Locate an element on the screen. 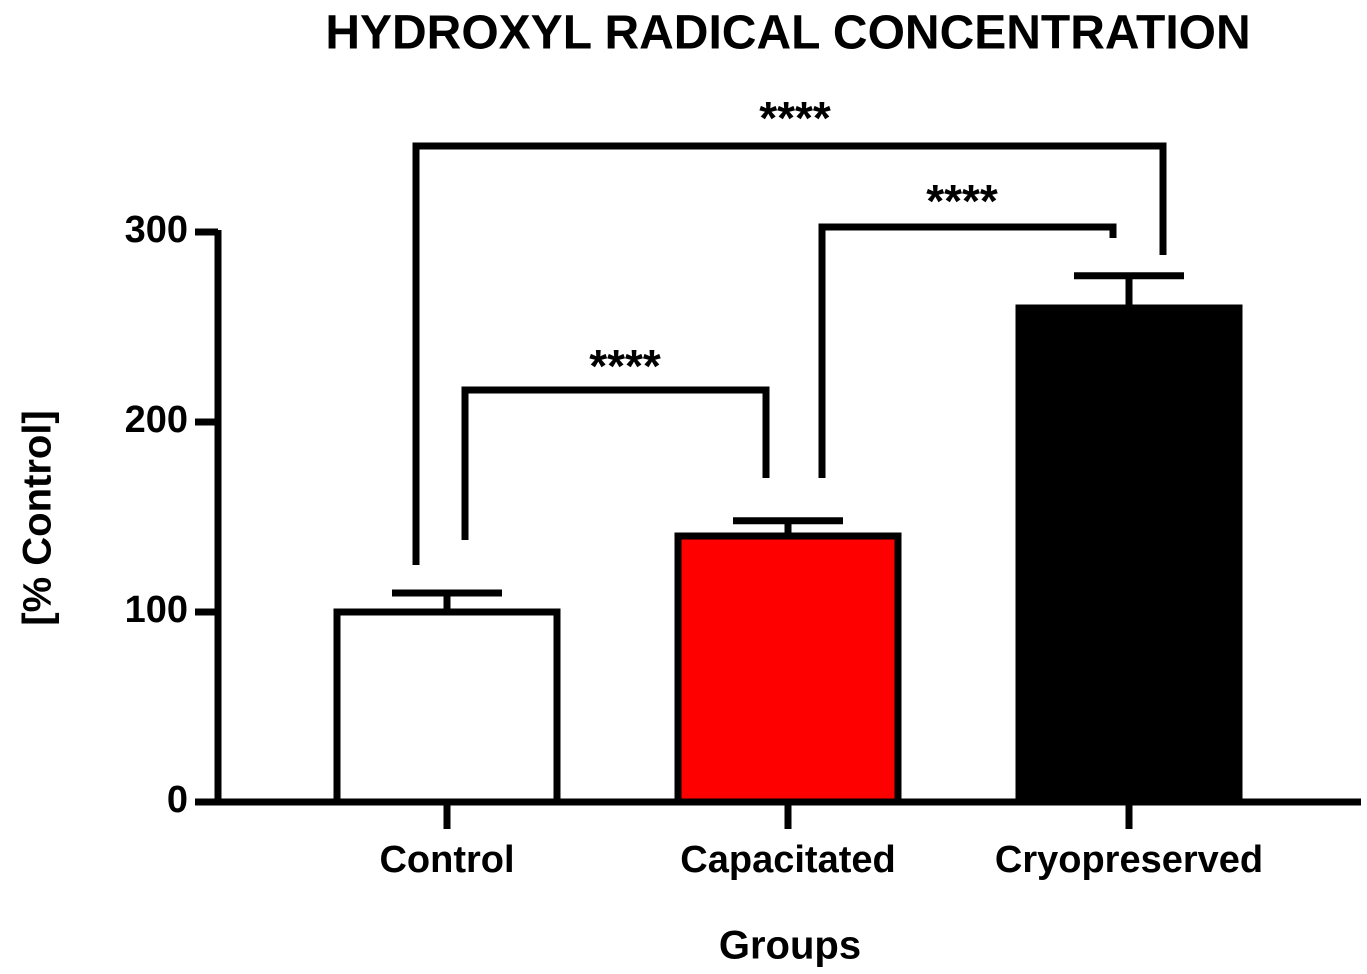 The width and height of the screenshot is (1367, 974). chart-title: HYDROXYL RADICAL CONCENTRATION is located at coordinates (787, 33).